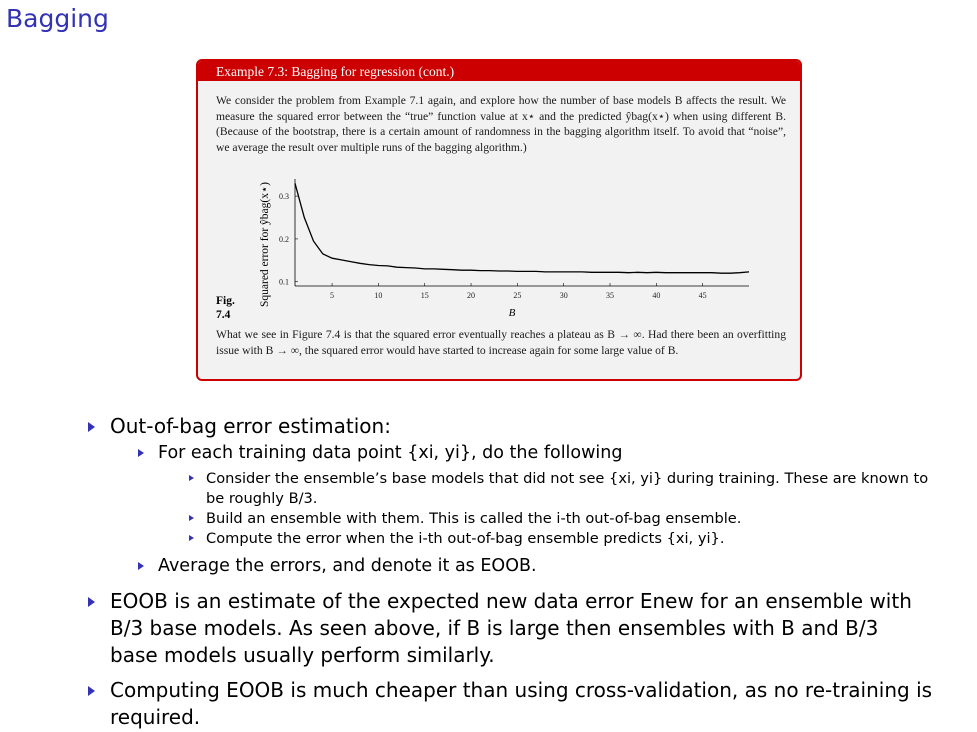 The width and height of the screenshot is (977, 732). Describe the element at coordinates (265, 244) in the screenshot. I see `y-axis-label: Squared error for ŷbag(x⋆)` at that location.